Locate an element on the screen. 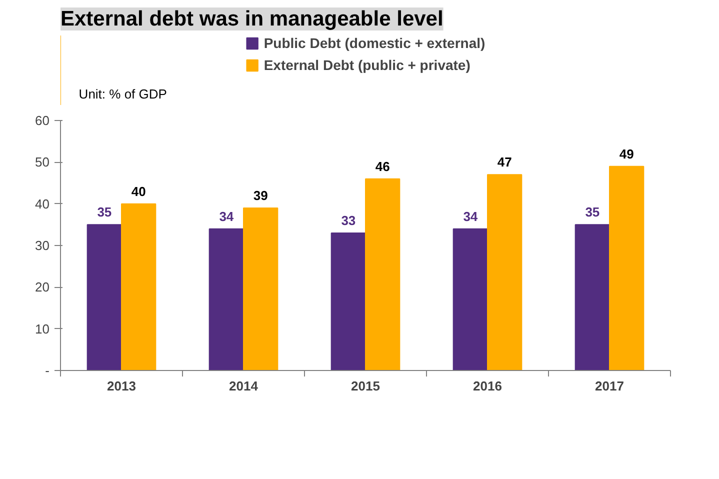  data-label: 33 is located at coordinates (348, 220).